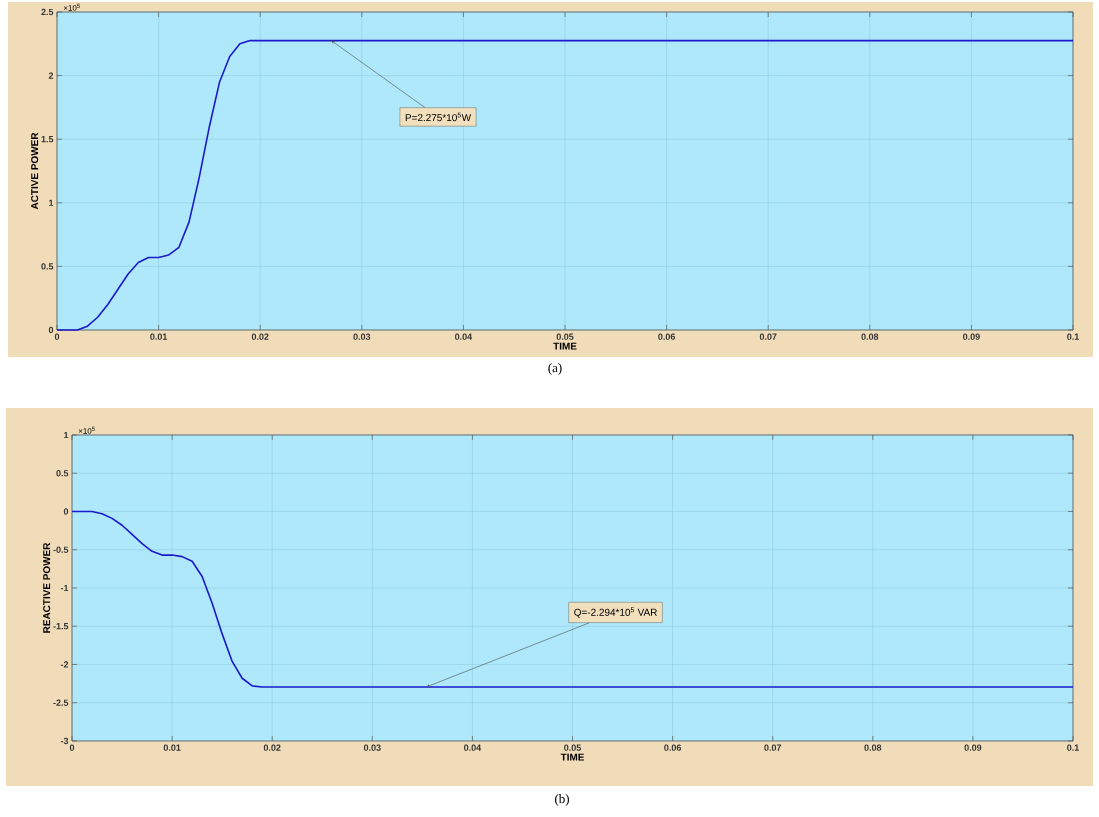 The height and width of the screenshot is (817, 1099). What do you see at coordinates (47, 587) in the screenshot?
I see `y-axis-title: REACTIVE POWER` at bounding box center [47, 587].